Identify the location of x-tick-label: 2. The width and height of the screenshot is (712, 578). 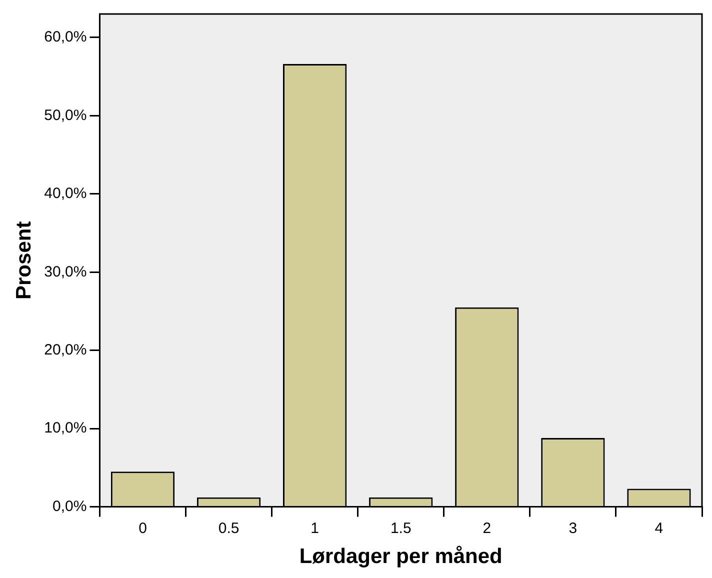
(487, 528).